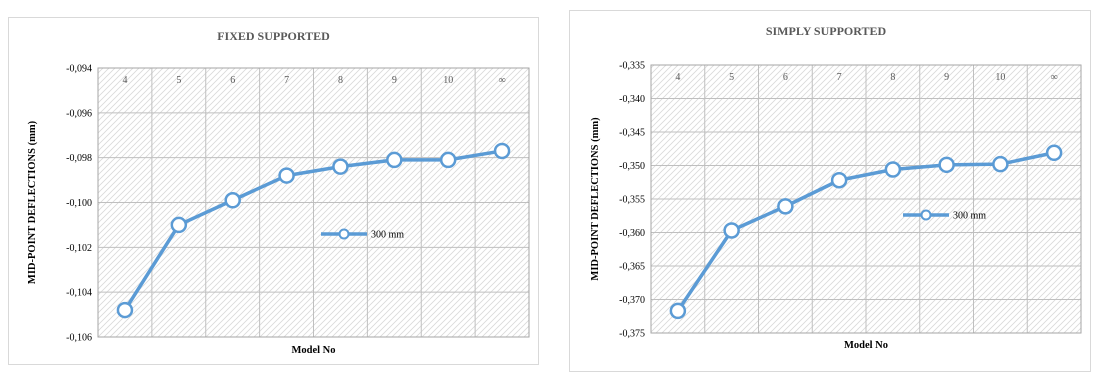 The height and width of the screenshot is (383, 1096). I want to click on y-tick-label: -0,350, so click(632, 166).